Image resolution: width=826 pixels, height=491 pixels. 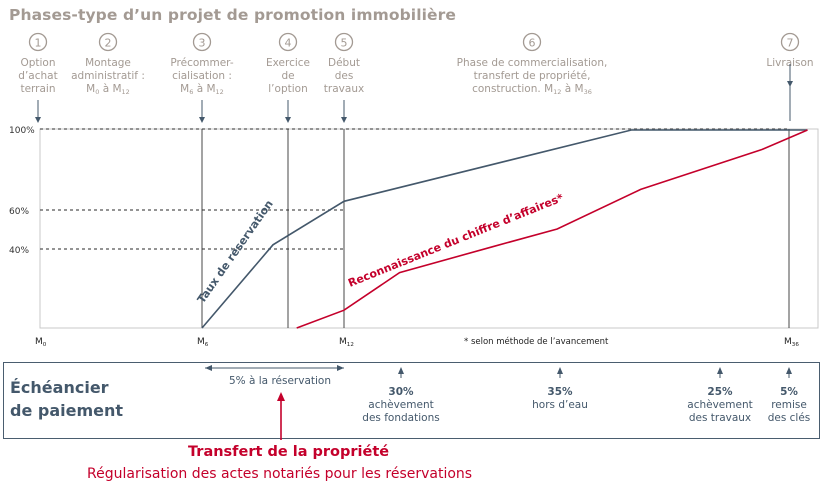 I want to click on phase-number: 1, so click(x=38, y=43).